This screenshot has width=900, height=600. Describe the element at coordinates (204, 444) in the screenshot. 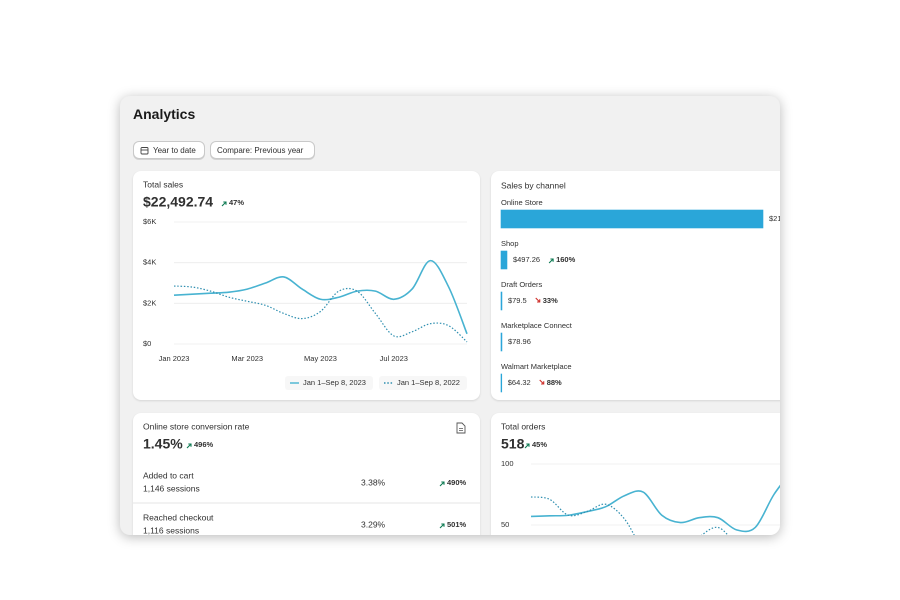

I see `change-value: 496%` at that location.